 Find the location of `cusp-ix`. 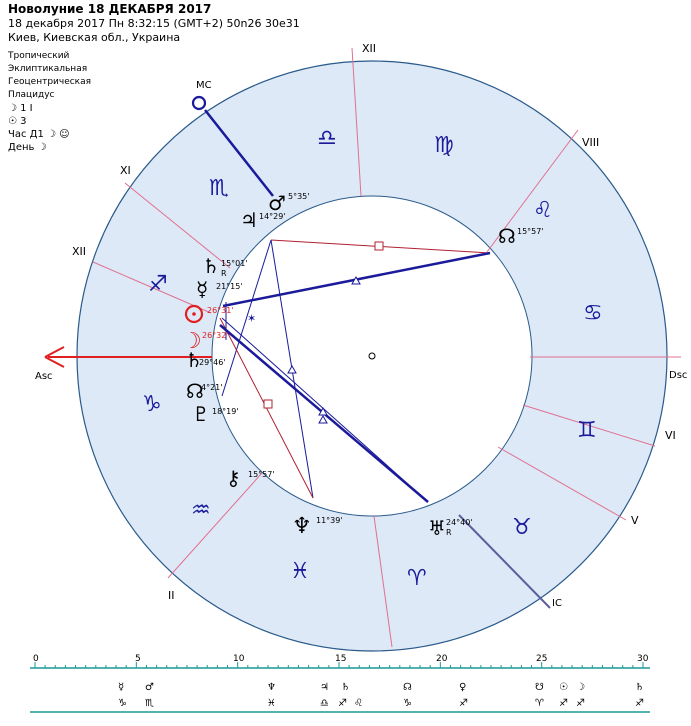

cusp-ix is located at coordinates (356, 122).